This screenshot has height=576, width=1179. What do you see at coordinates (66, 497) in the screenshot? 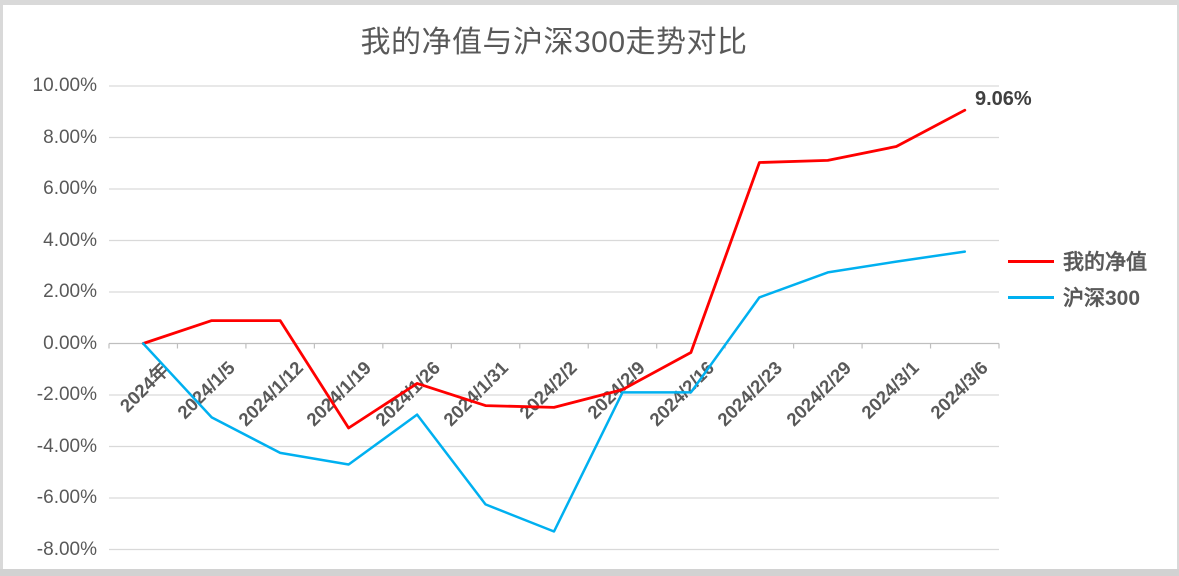
I see `y-axis-tick-label: -6.00%` at bounding box center [66, 497].